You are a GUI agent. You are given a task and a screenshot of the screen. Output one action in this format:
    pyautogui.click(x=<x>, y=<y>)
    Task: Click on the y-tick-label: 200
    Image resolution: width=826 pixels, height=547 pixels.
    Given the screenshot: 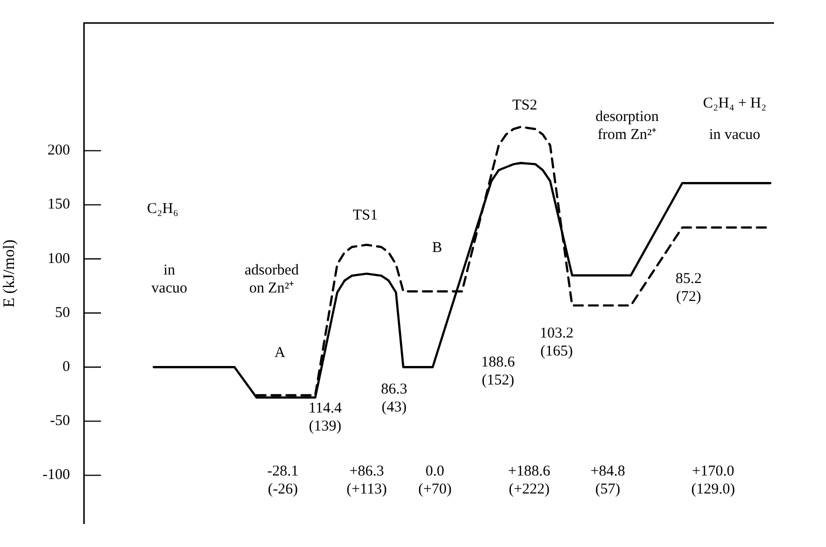 What is the action you would take?
    pyautogui.click(x=59, y=150)
    